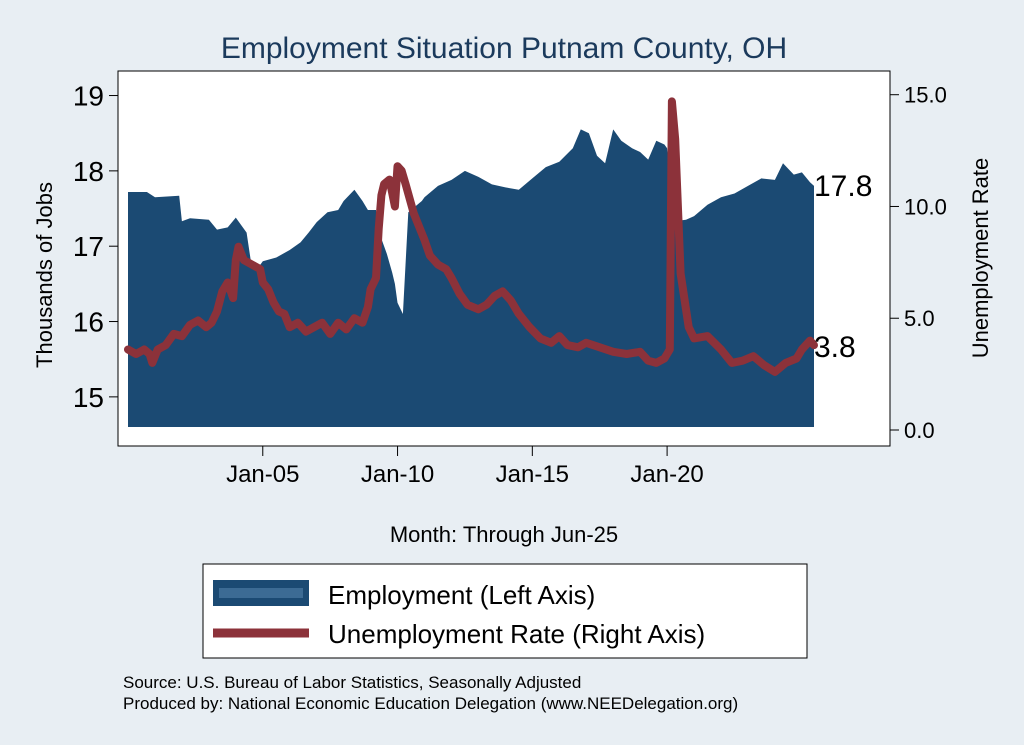 The height and width of the screenshot is (745, 1024). I want to click on left-axis-ticks: 15 16 17 18 19, so click(95, 247).